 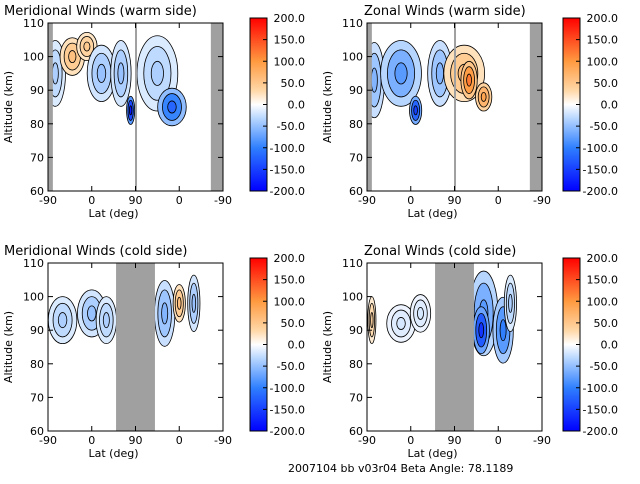 What do you see at coordinates (445, 11) in the screenshot?
I see `chart-title: Zonal Winds (warm side)` at bounding box center [445, 11].